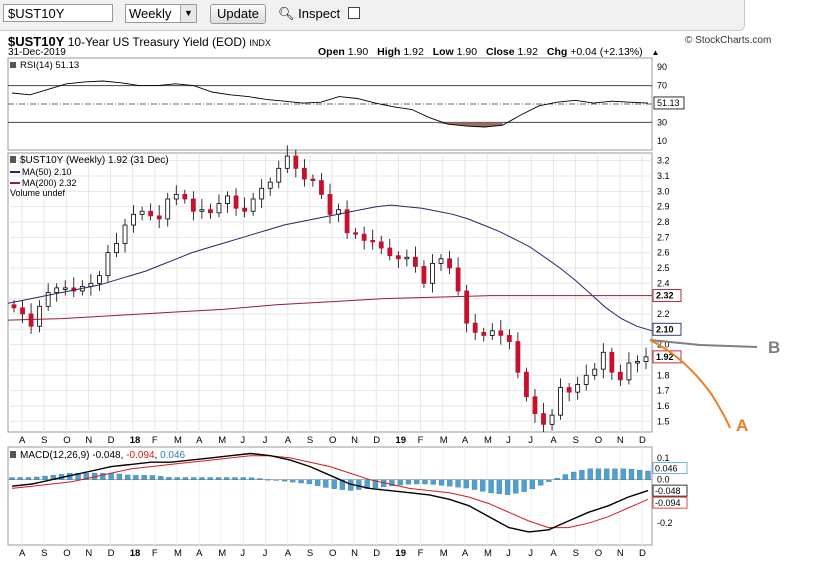  What do you see at coordinates (557, 52) in the screenshot?
I see `ohlc-chg-label: Chg` at bounding box center [557, 52].